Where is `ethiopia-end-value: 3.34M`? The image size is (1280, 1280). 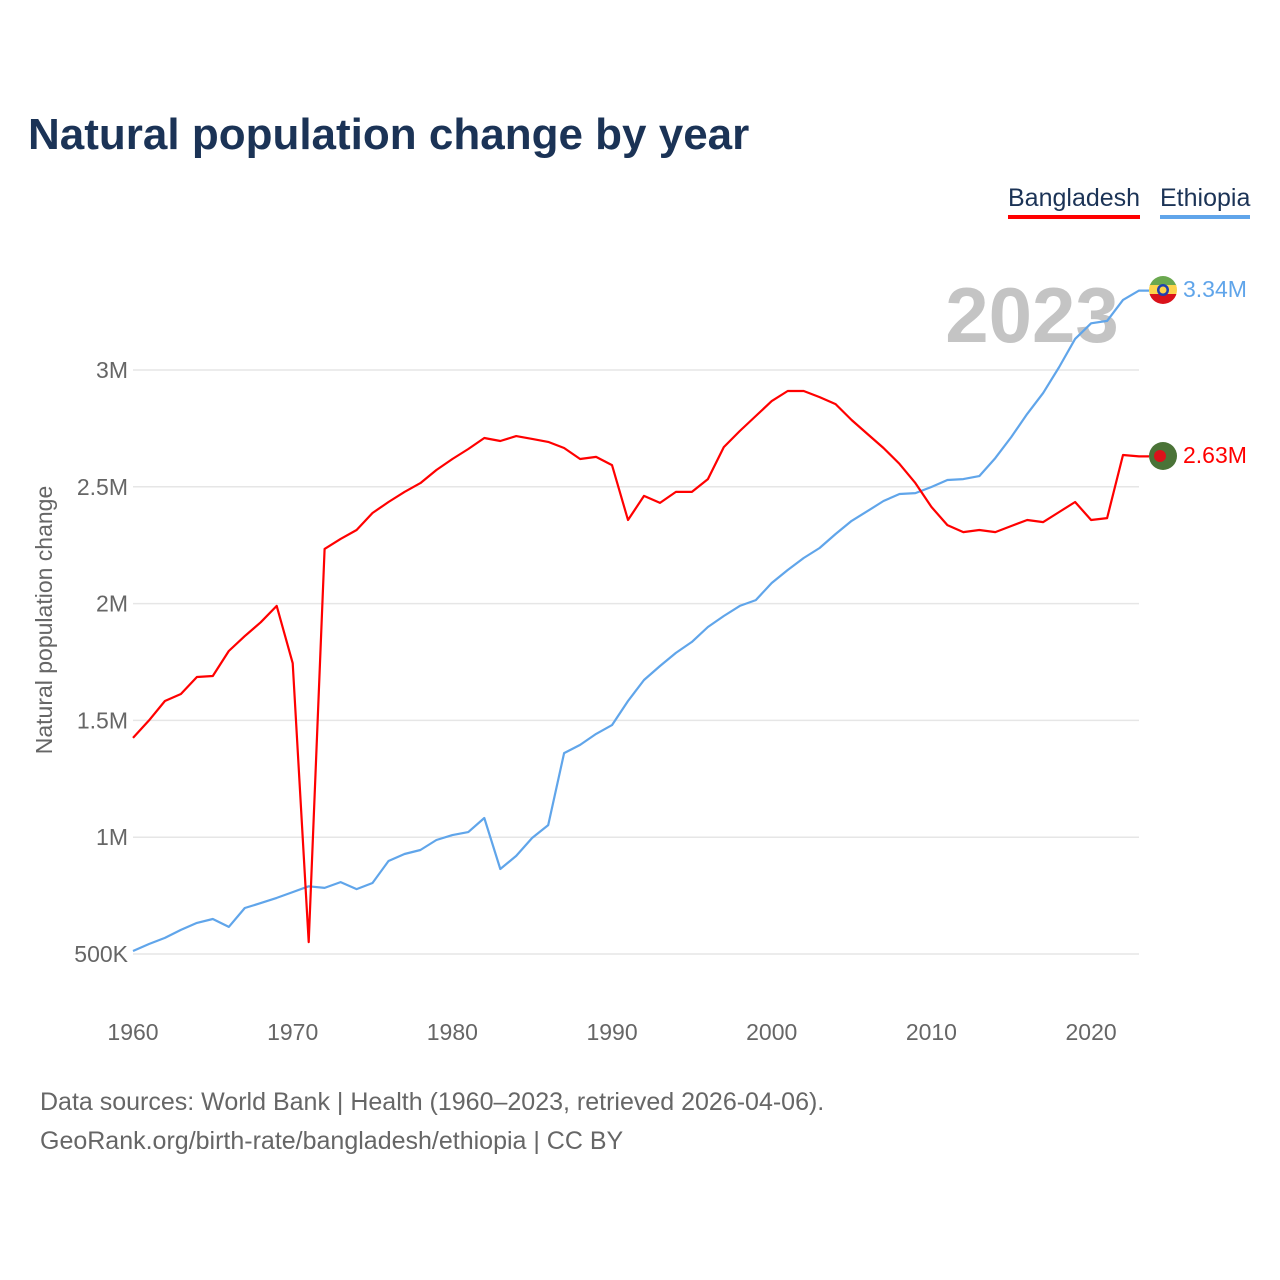
ethiopia-end-value: 3.34M is located at coordinates (1215, 289).